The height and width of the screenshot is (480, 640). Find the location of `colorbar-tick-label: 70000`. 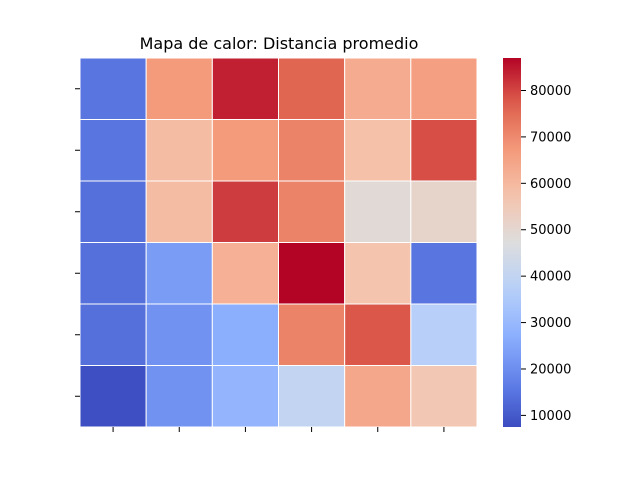

colorbar-tick-label: 70000 is located at coordinates (550, 137).